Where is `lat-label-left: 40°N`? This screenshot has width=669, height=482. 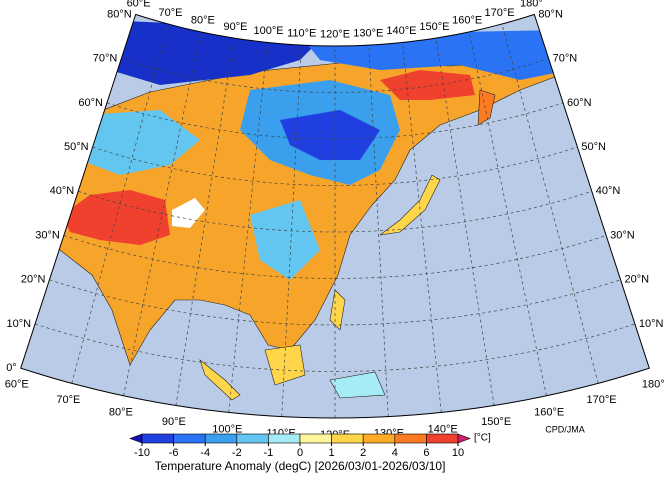
lat-label-left: 40°N is located at coordinates (62, 191).